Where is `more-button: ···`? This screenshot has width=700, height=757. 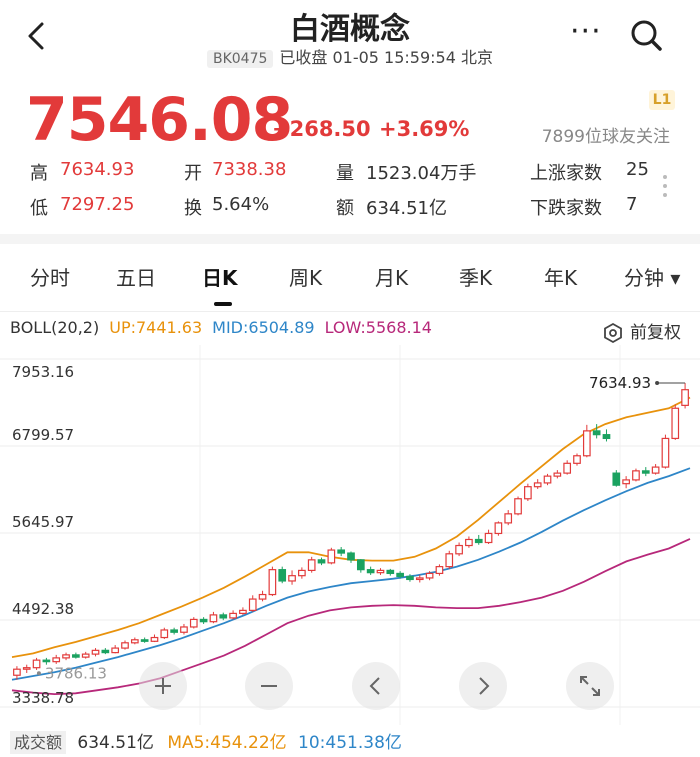 more-button: ··· is located at coordinates (588, 35).